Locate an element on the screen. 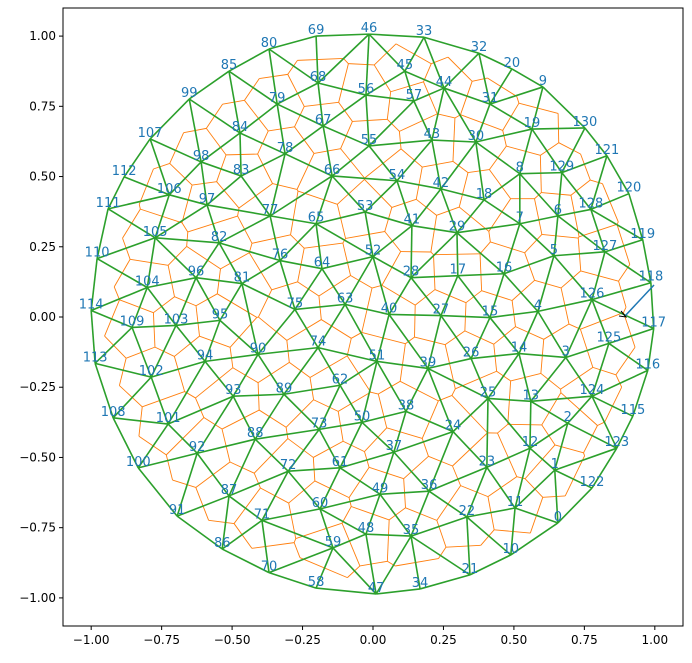 Image resolution: width=692 pixels, height=663 pixels. node-label: 12 is located at coordinates (530, 442).